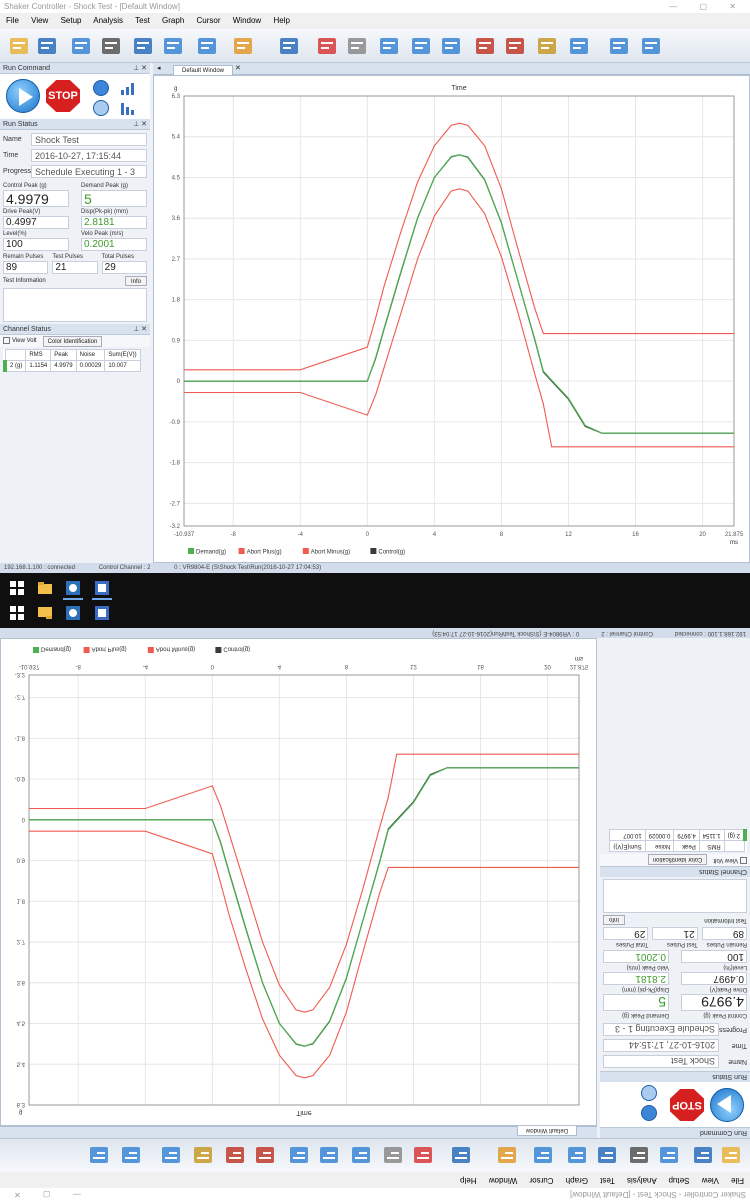 This screenshot has width=750, height=1201. I want to click on x-tick-label: 21.875, so click(734, 535).